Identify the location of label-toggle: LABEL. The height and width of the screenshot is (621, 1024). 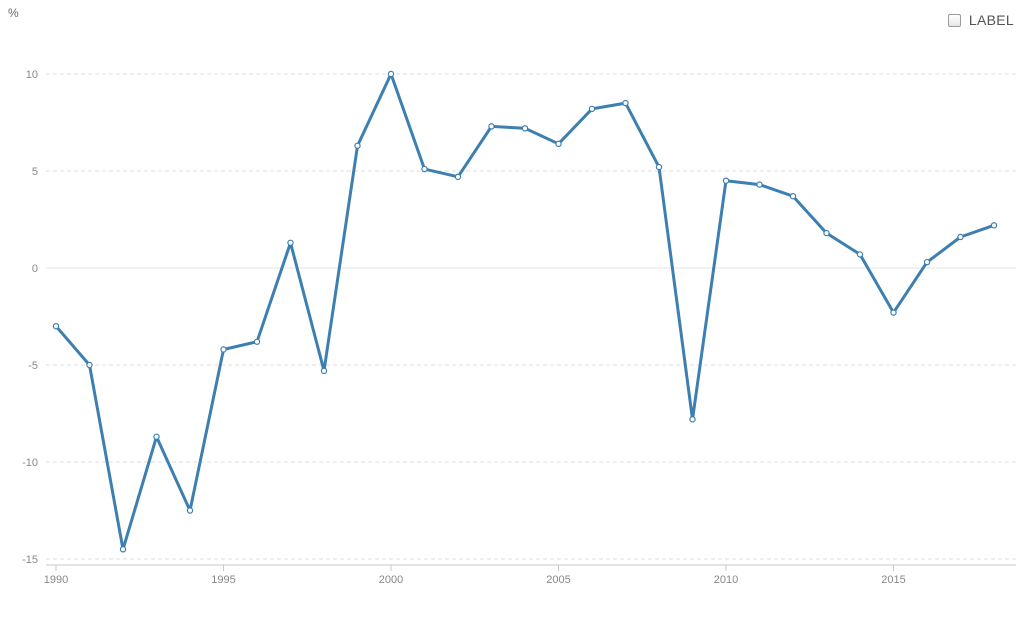
(980, 20).